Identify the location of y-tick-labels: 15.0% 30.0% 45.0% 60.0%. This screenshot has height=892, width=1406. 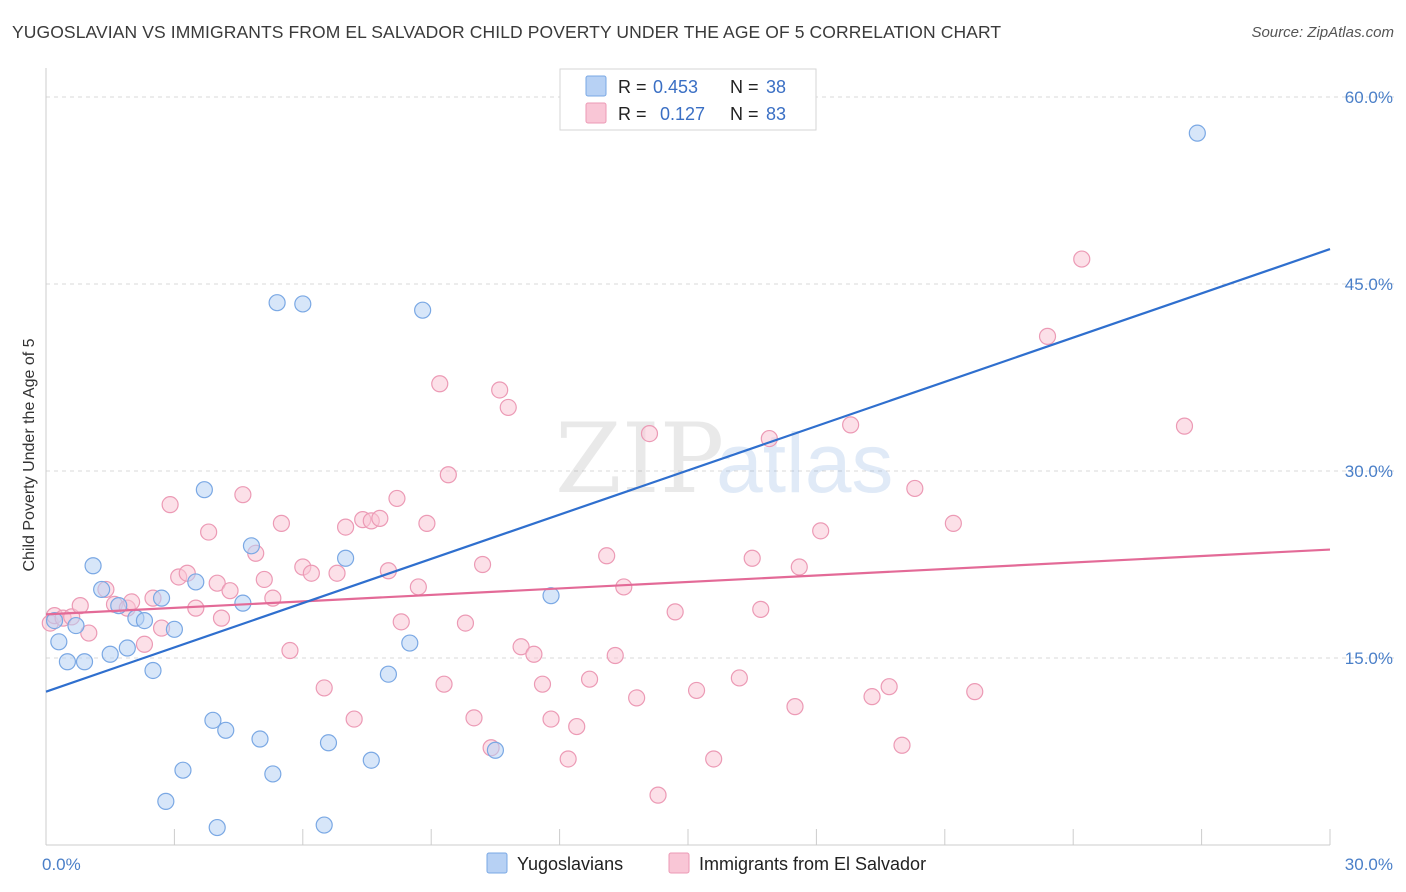
(1369, 378).